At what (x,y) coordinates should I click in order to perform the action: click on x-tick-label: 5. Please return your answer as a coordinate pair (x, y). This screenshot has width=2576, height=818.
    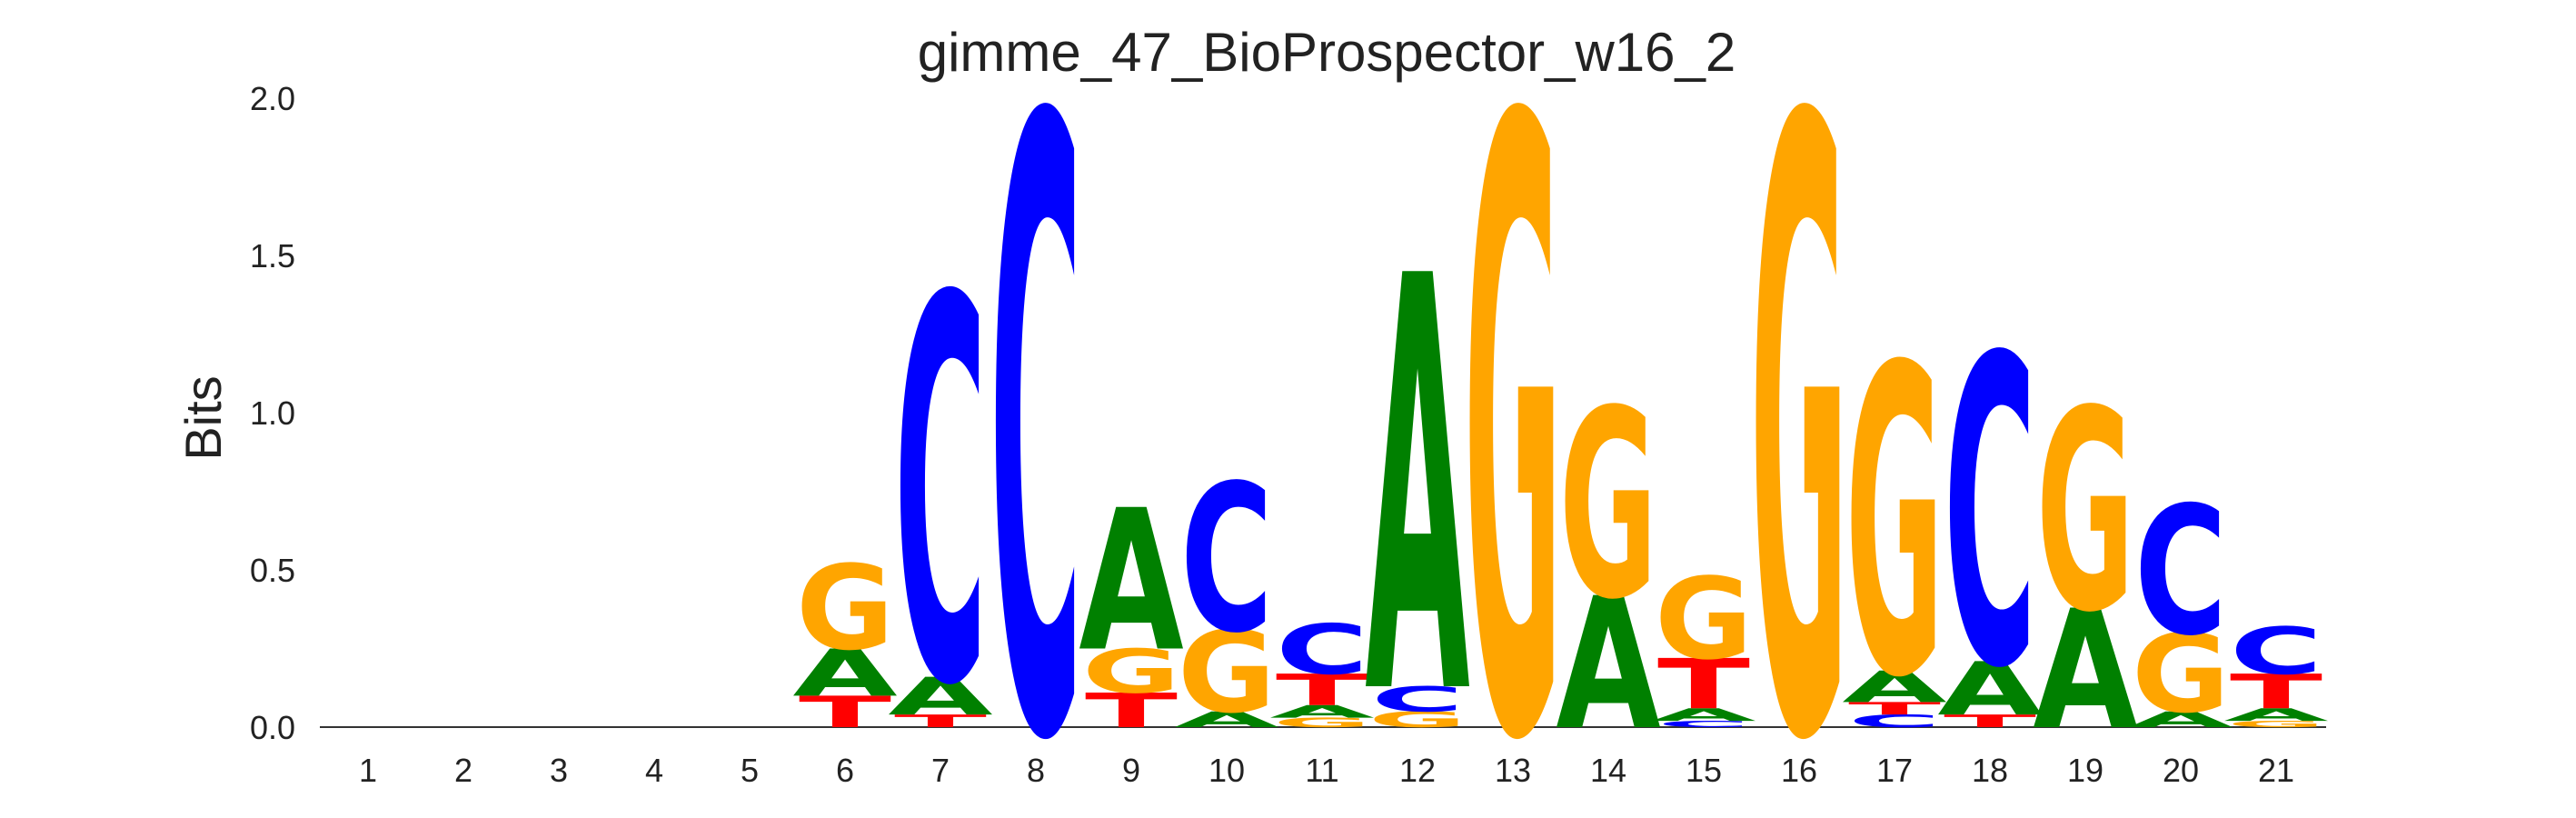
    Looking at the image, I should click on (750, 770).